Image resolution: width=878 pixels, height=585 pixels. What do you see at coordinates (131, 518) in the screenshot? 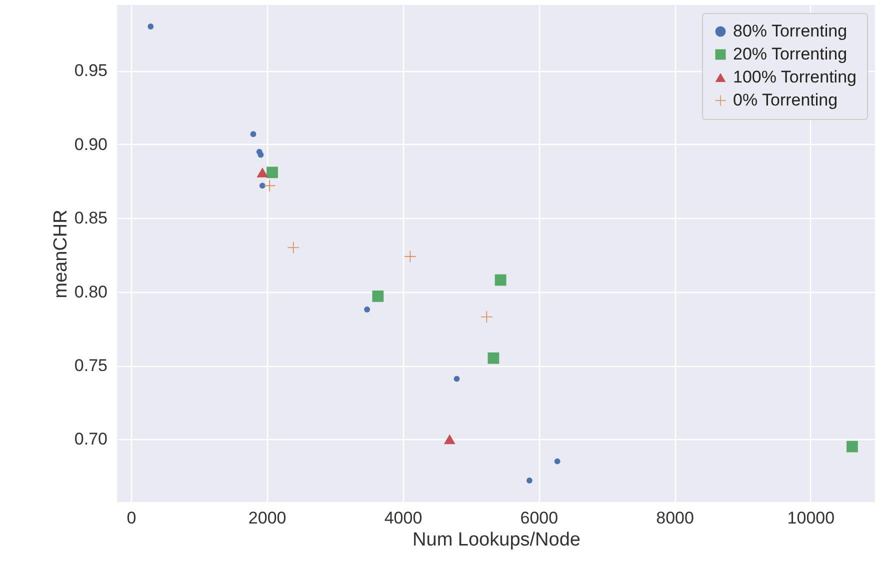
I see `x-tick-label: 0` at bounding box center [131, 518].